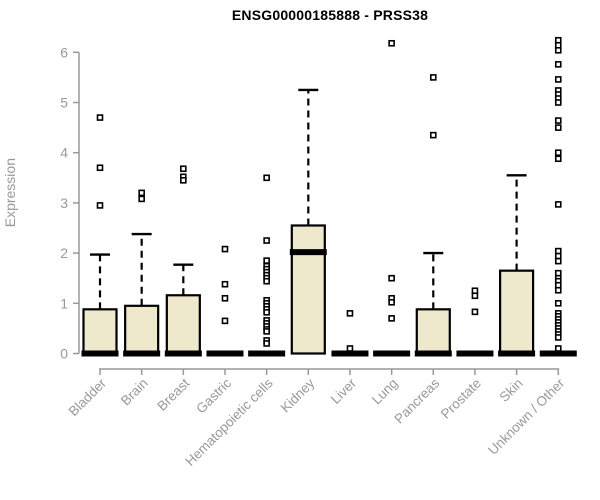 The width and height of the screenshot is (600, 500). I want to click on y-tick-label: 2, so click(64, 253).